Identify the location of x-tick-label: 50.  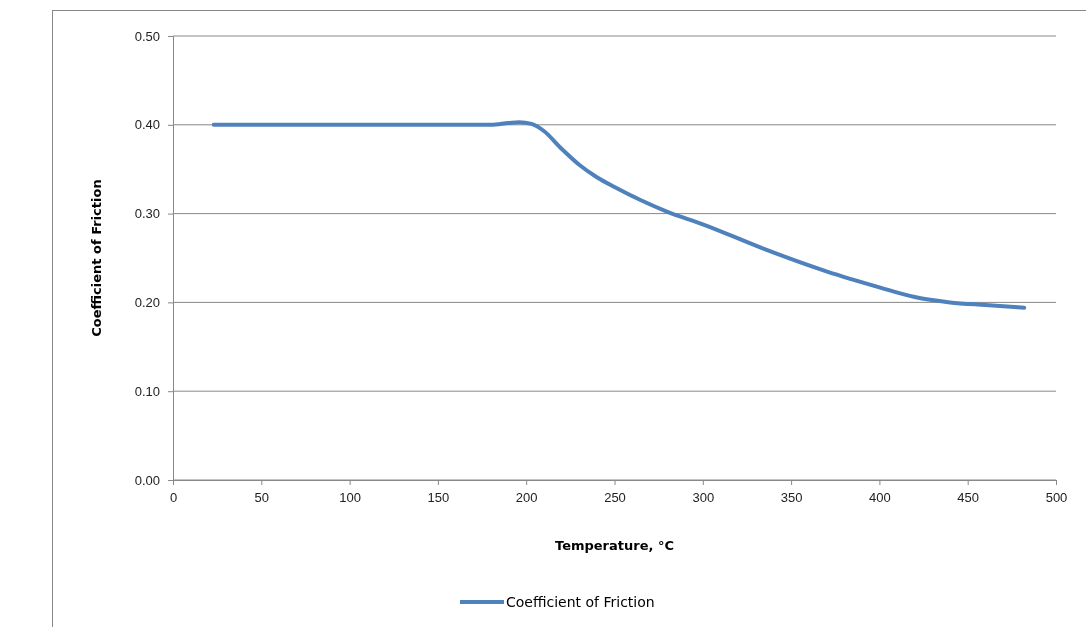
(262, 498).